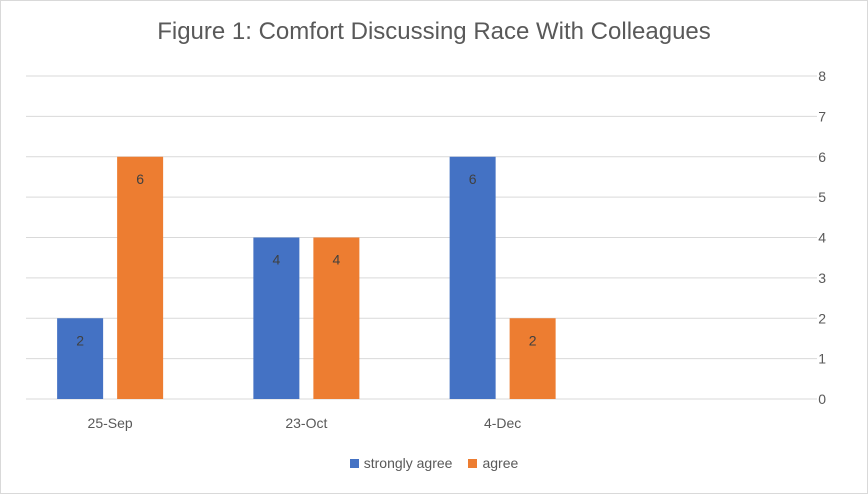 The width and height of the screenshot is (868, 494). What do you see at coordinates (822, 359) in the screenshot?
I see `y-tick-label: 1` at bounding box center [822, 359].